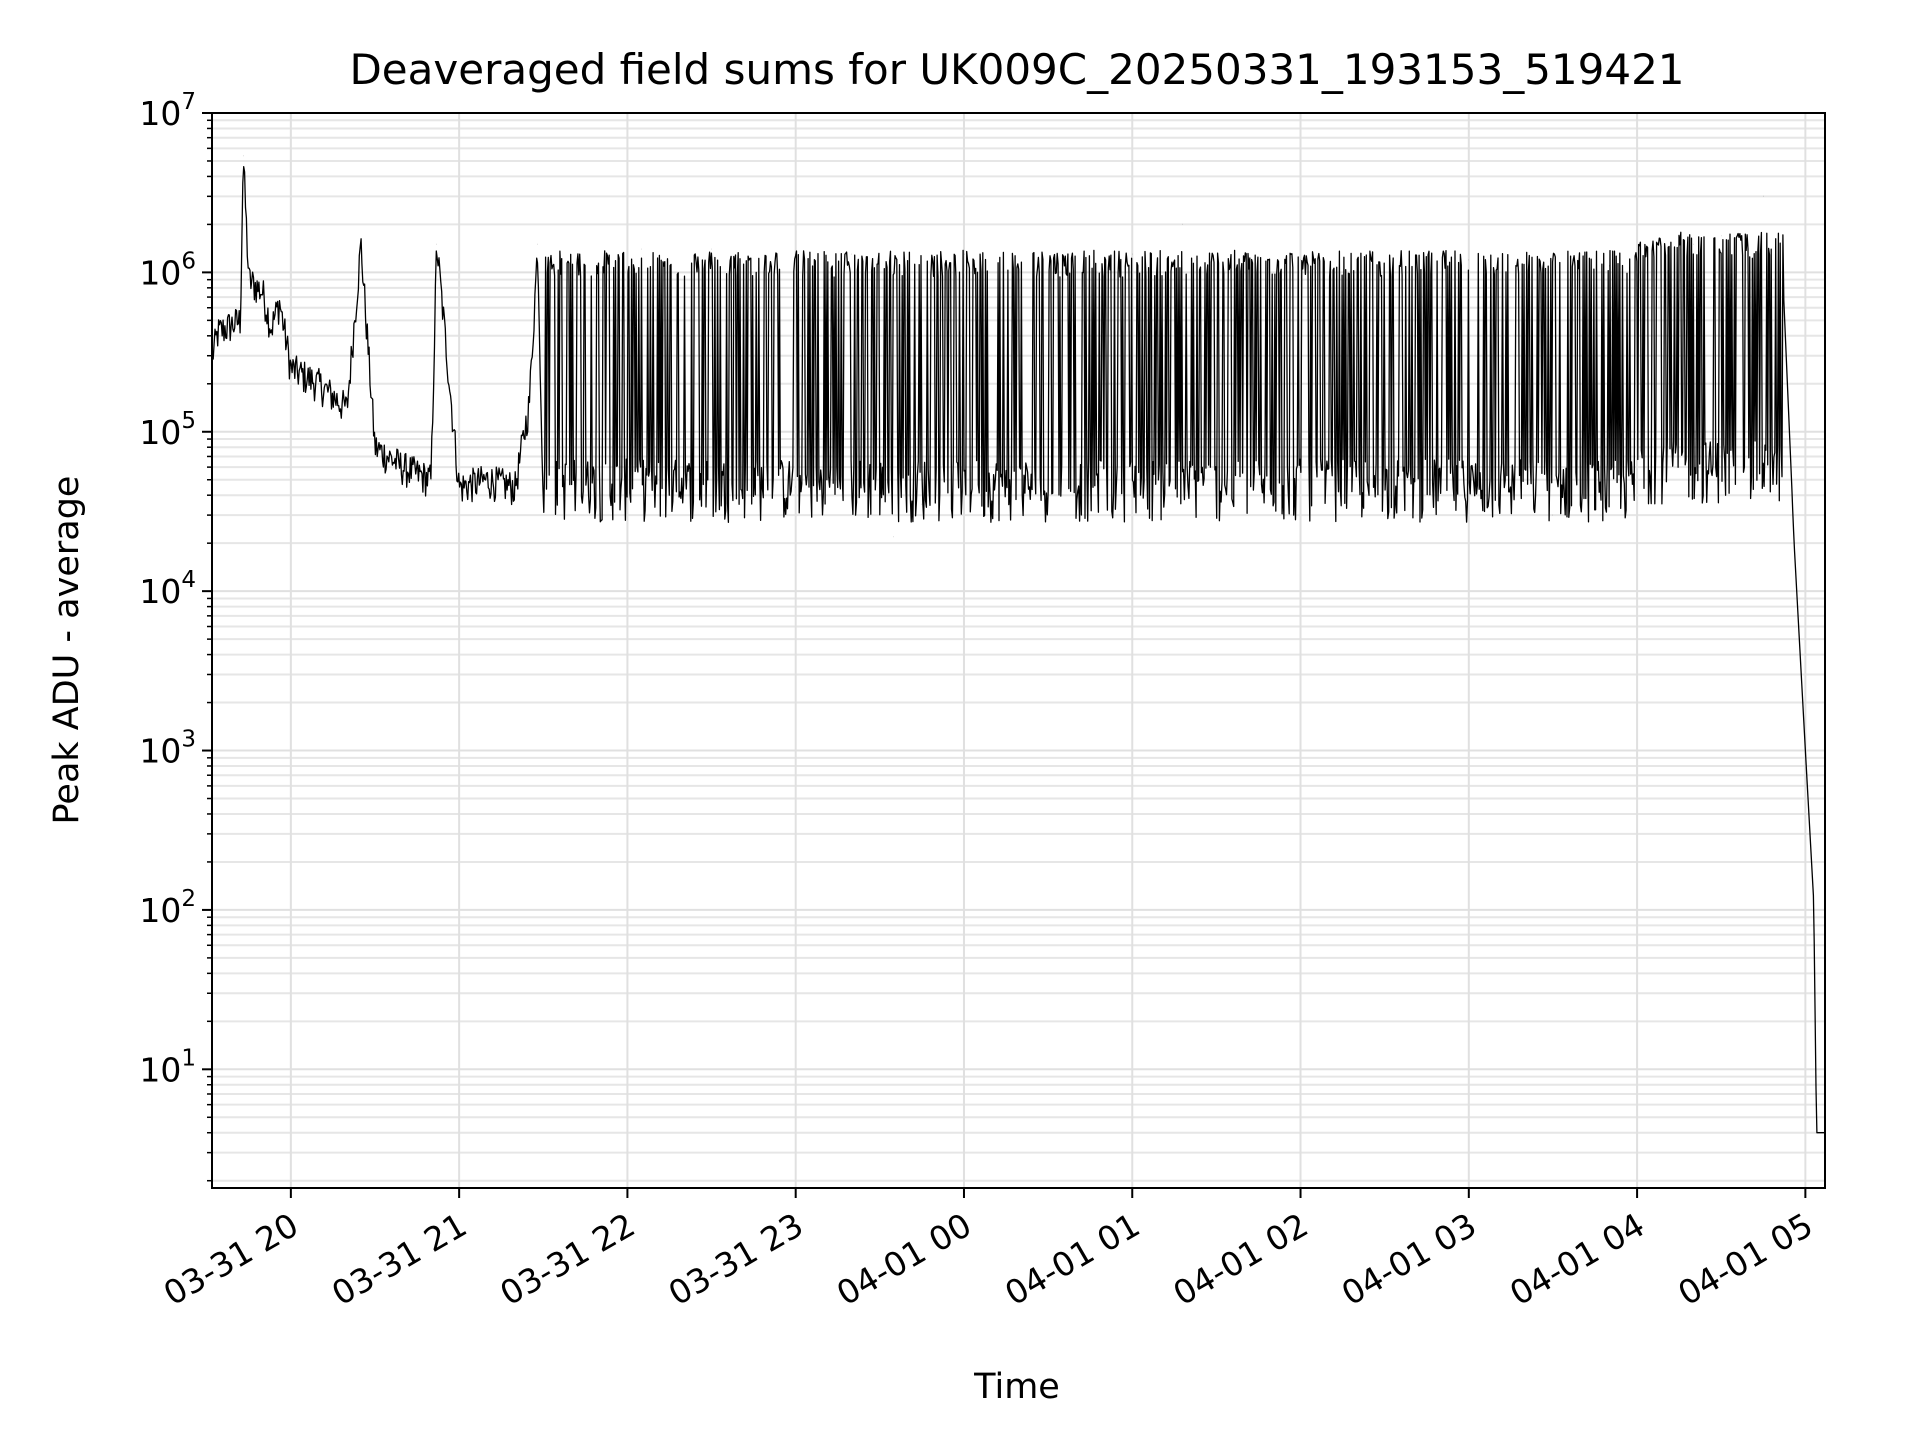 This screenshot has width=1920, height=1440. I want to click on y-tick-label: 10¹, so click(167, 1067).